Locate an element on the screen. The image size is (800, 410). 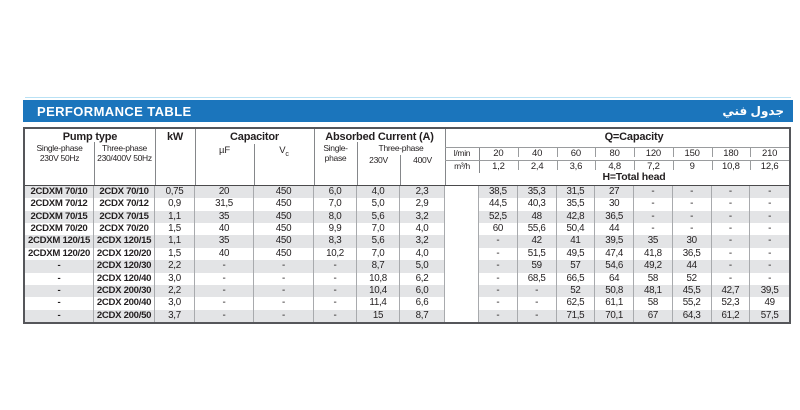
capacity-m3h-value: 4,8 is located at coordinates (614, 166).